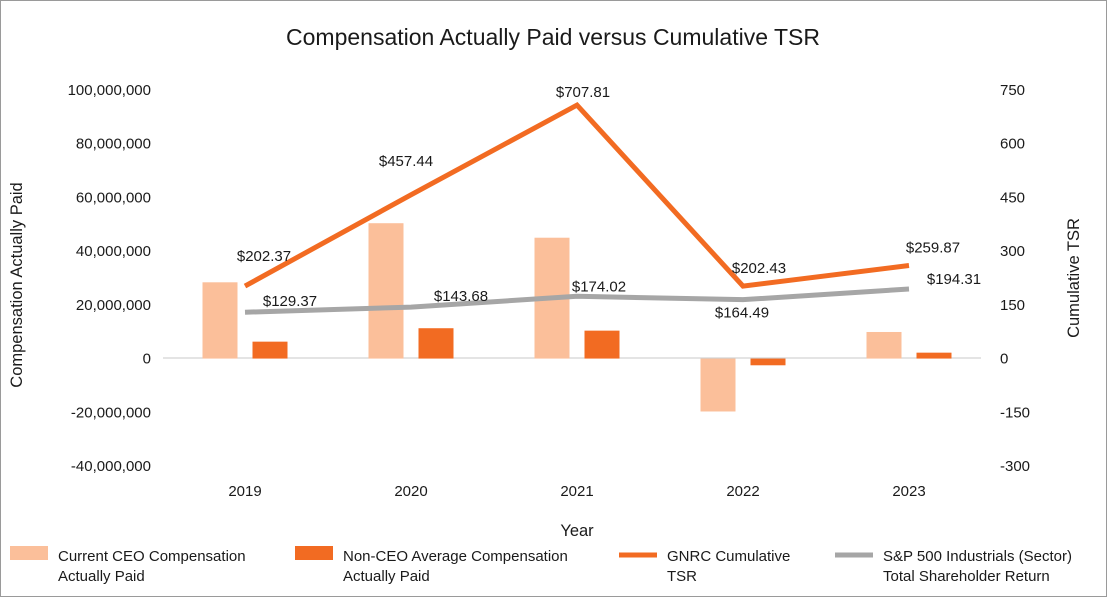 This screenshot has height=597, width=1107. I want to click on legend-label: Total Shareholder Return, so click(966, 576).